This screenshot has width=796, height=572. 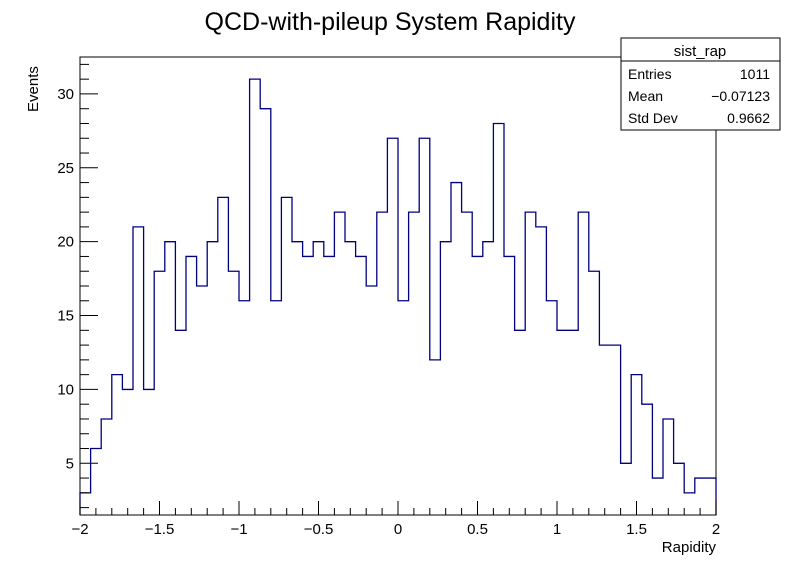 I want to click on y-axis: 5 10 15 20 25 30, so click(x=77, y=286).